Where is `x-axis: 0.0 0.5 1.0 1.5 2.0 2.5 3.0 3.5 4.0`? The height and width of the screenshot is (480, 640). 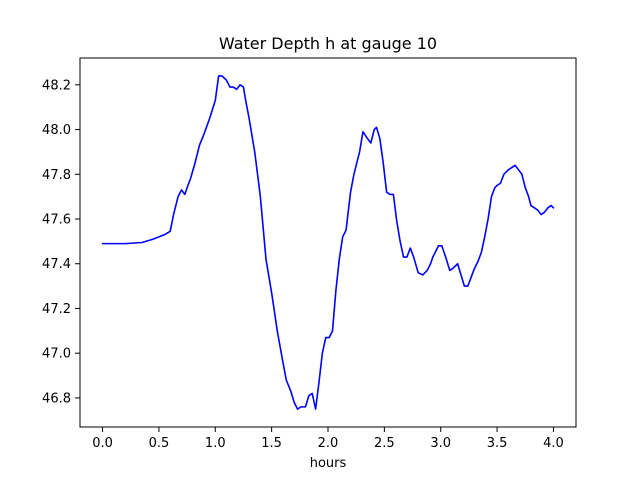
x-axis: 0.0 0.5 1.0 1.5 2.0 2.5 3.0 3.5 4.0 is located at coordinates (328, 439).